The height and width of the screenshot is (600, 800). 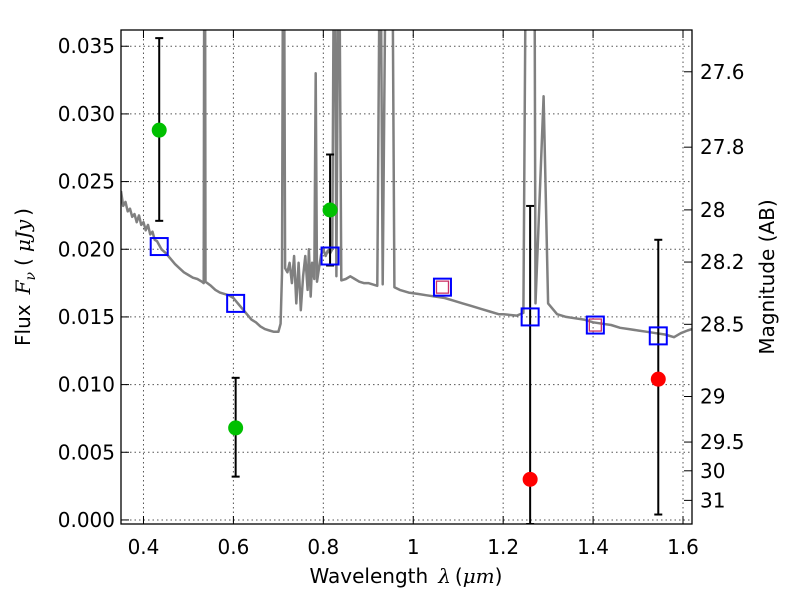 I want to click on x-tick-label: 0.4, so click(x=144, y=547).